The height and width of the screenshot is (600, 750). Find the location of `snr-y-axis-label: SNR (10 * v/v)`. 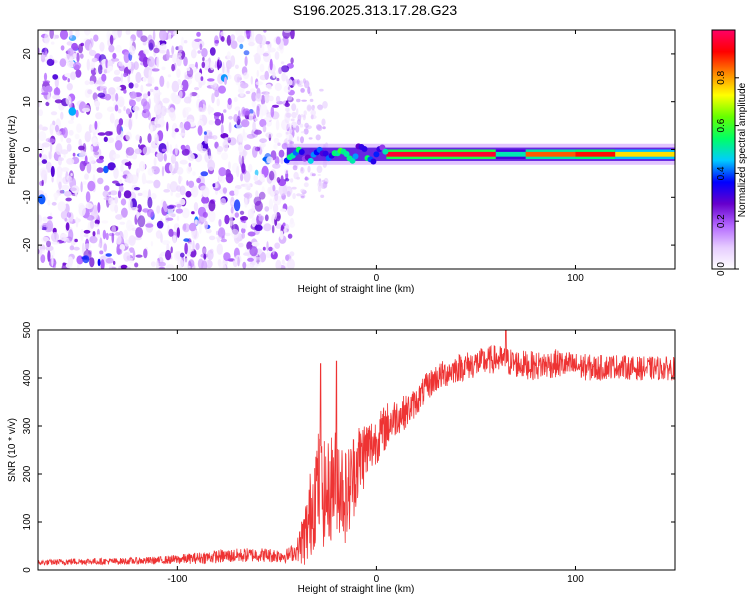

snr-y-axis-label: SNR (10 * v/v) is located at coordinates (12, 450).